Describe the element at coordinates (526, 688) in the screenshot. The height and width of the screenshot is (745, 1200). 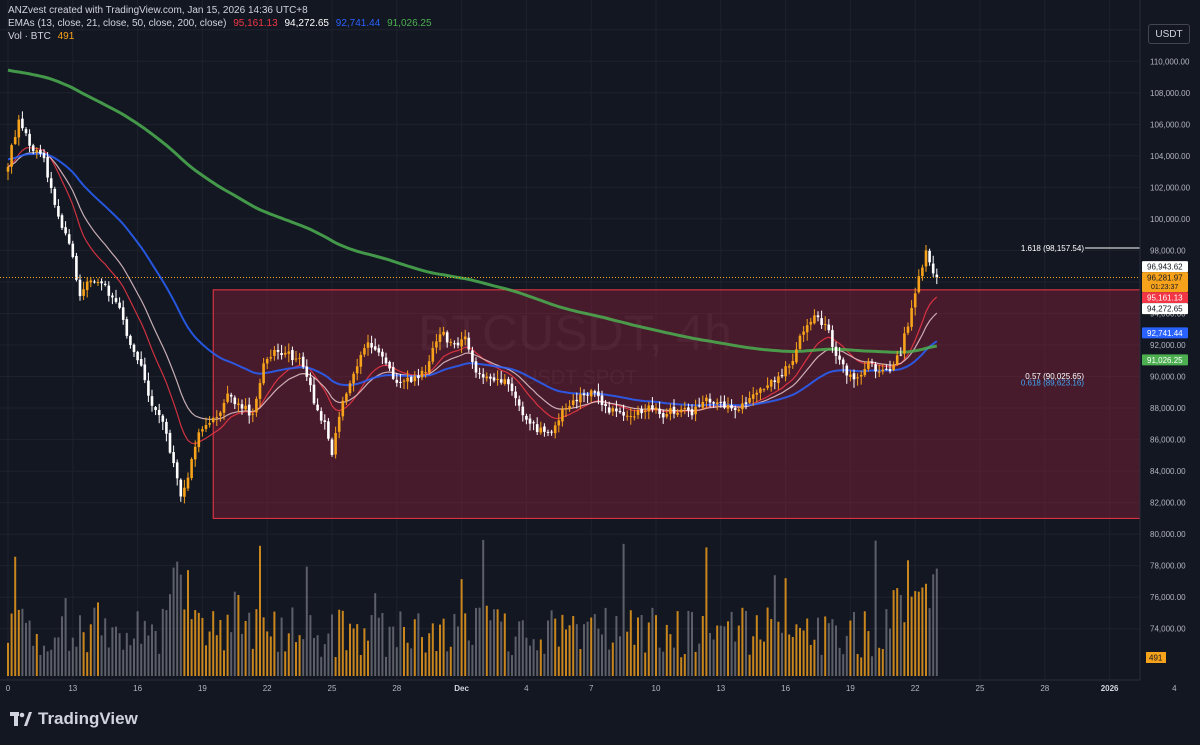
I see `time-tick-label: 4` at that location.